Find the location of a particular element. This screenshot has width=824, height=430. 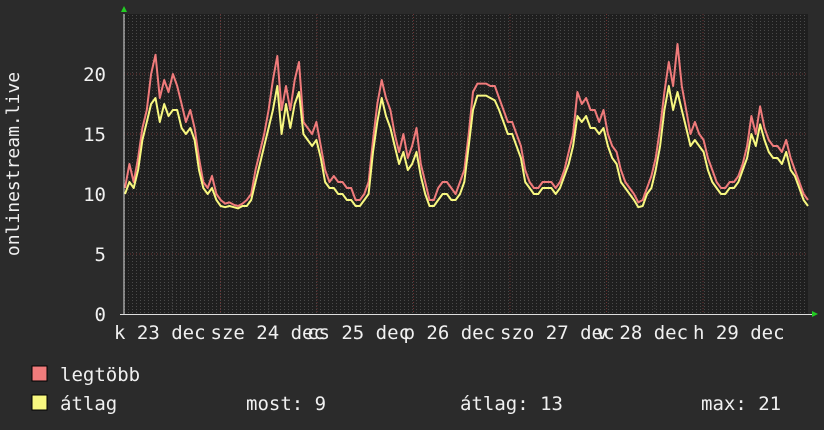

y-tick-label: 5 is located at coordinates (100, 255).